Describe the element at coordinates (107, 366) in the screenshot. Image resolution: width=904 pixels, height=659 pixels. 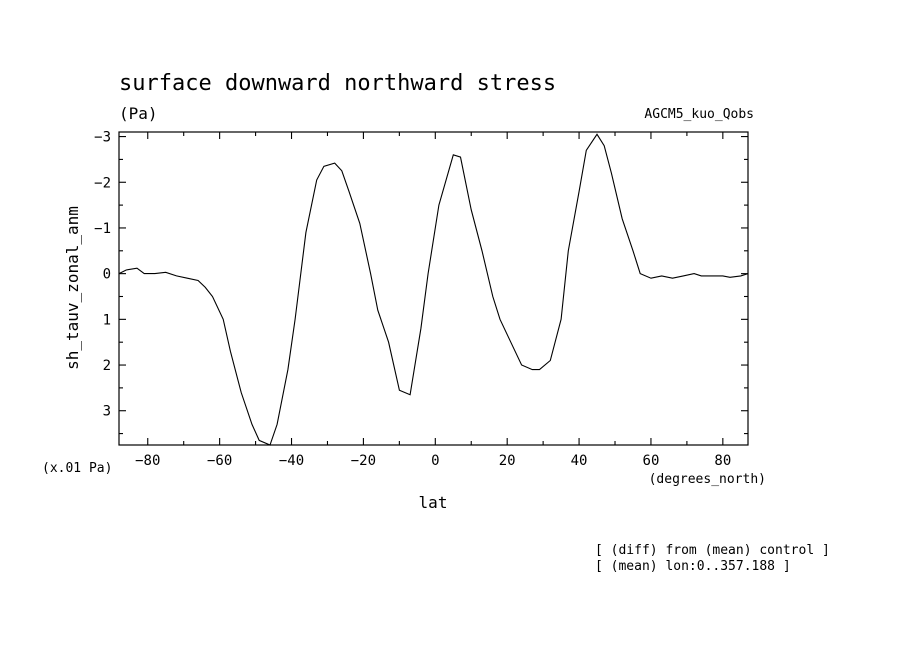
I see `y-tick-label: 2` at that location.